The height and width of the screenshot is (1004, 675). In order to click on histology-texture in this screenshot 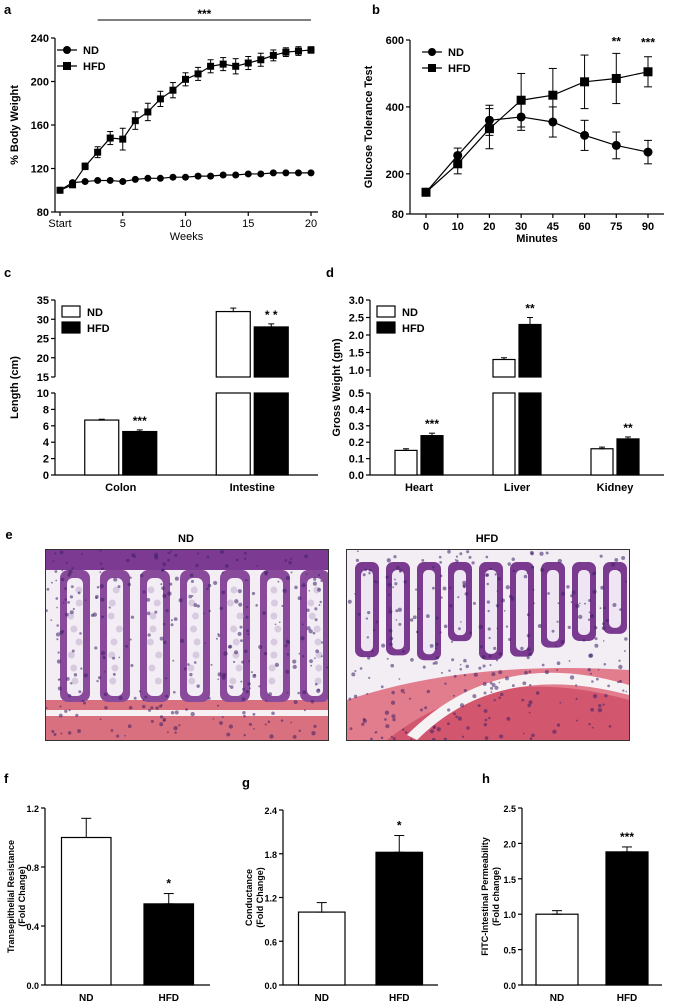, I will do `click(488, 645)`.